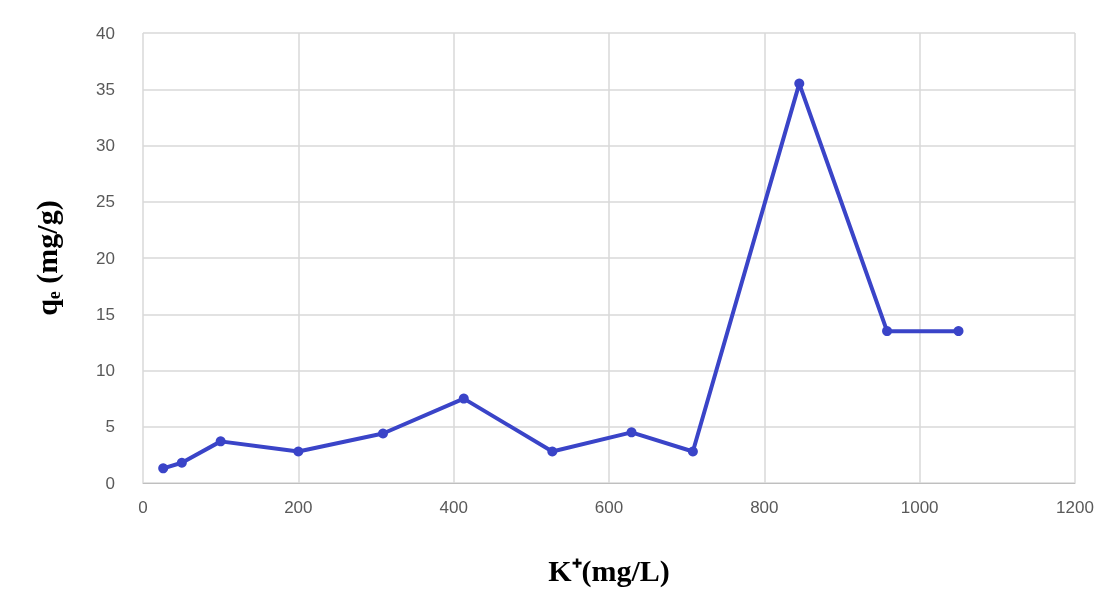 Image resolution: width=1113 pixels, height=606 pixels. I want to click on y-tick-label: 20, so click(105, 258).